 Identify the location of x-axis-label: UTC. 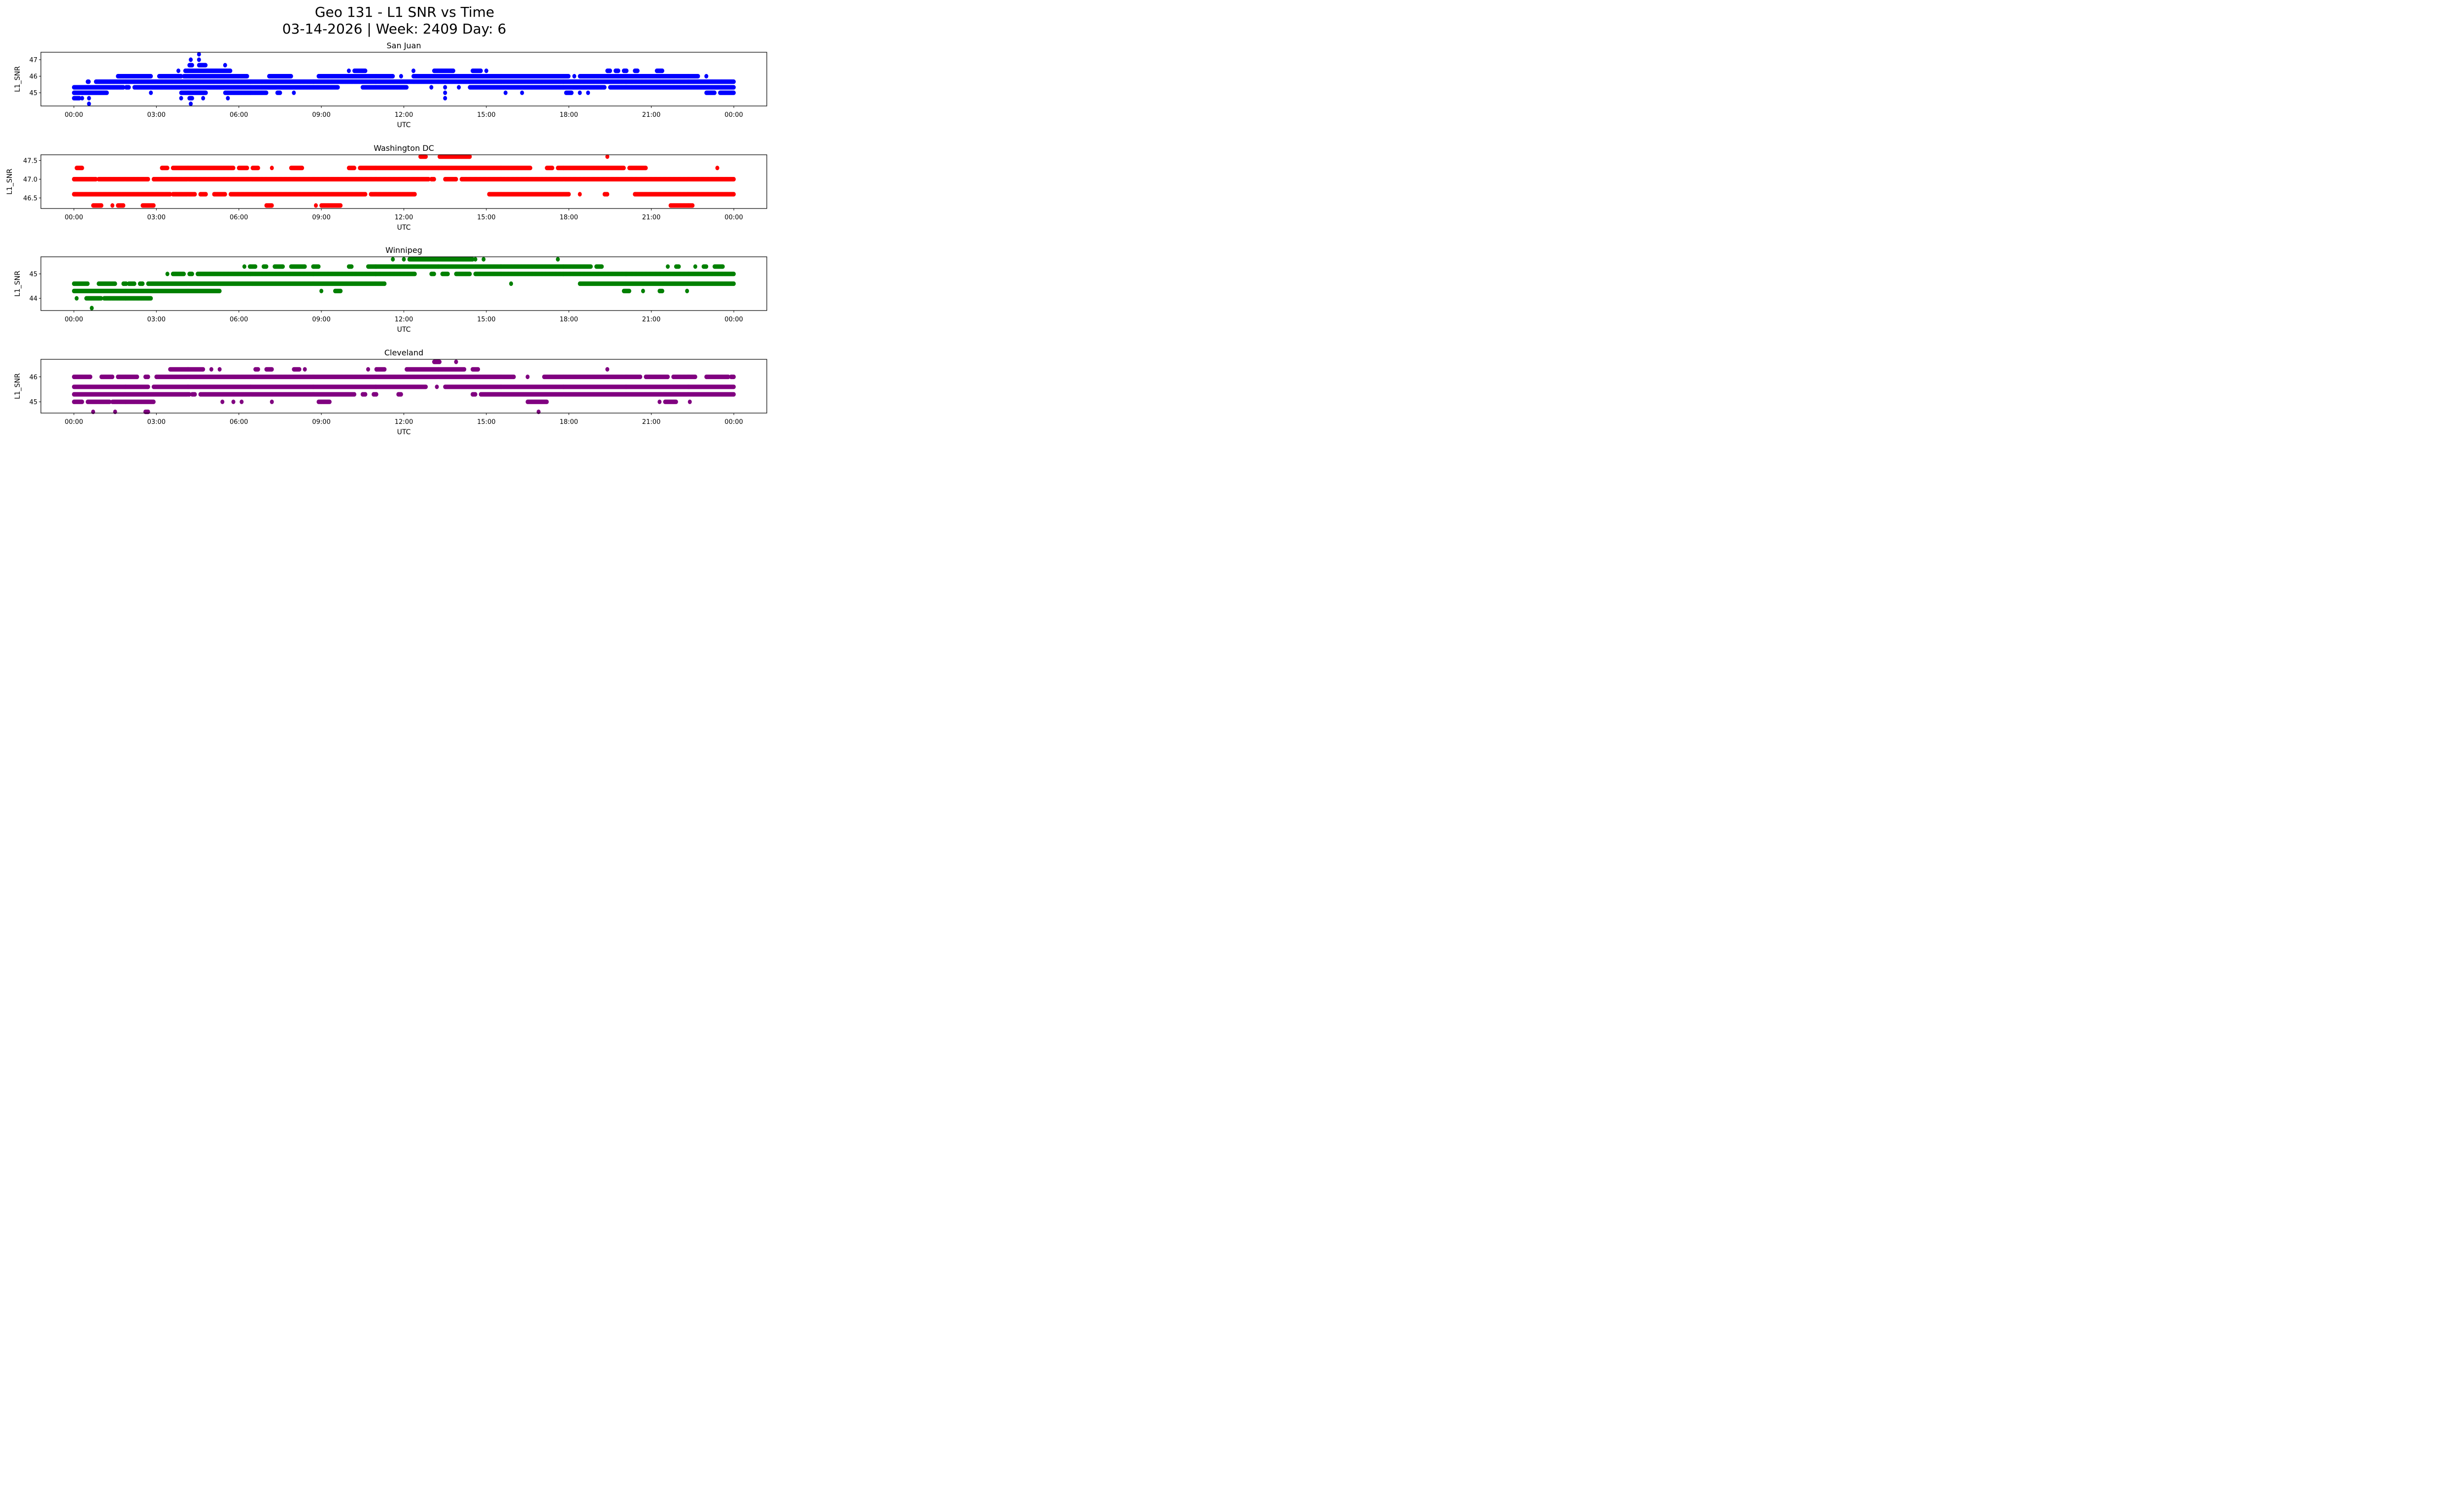
(404, 125).